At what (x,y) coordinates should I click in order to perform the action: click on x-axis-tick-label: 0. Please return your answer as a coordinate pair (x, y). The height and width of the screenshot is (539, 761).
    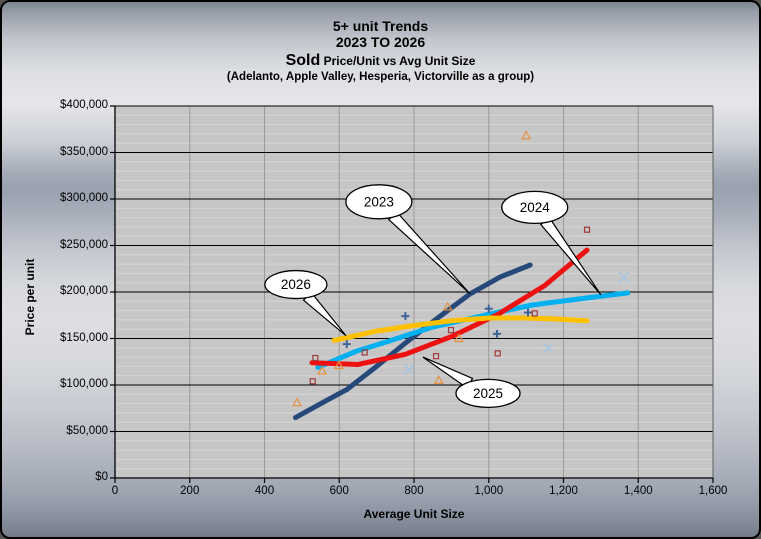
    Looking at the image, I should click on (115, 491).